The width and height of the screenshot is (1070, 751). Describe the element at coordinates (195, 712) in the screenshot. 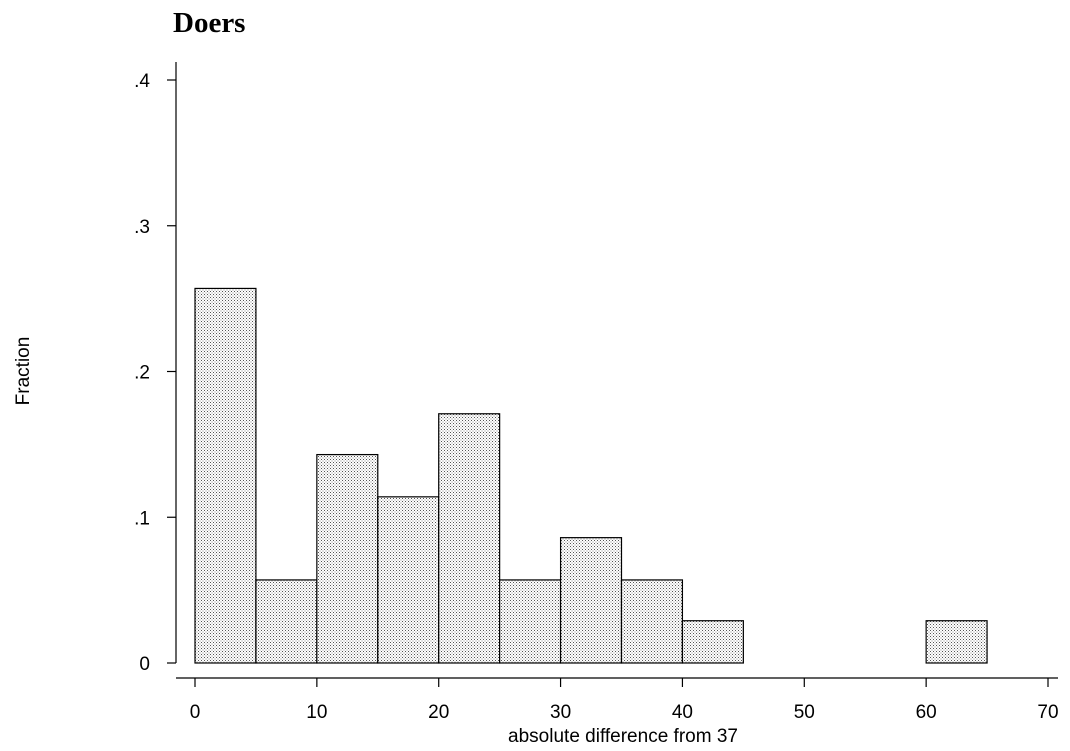

I see `x-tick-label: 0` at that location.